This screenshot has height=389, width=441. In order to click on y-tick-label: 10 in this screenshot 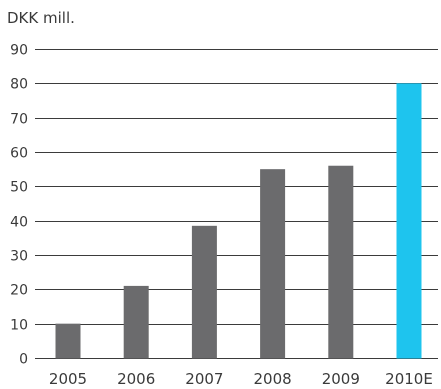, I will do `click(19, 326)`.